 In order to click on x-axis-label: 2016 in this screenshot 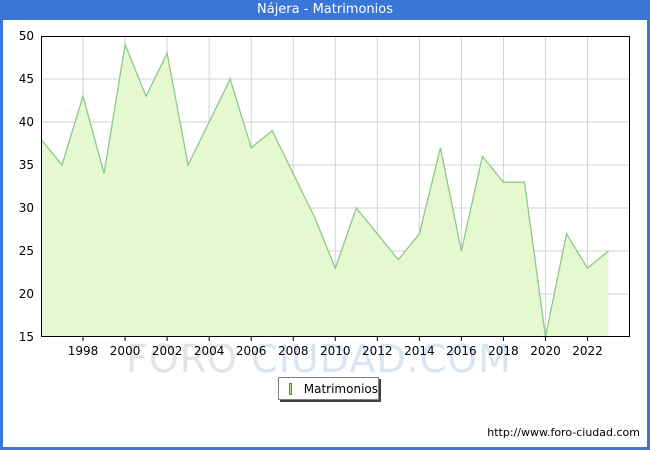, I will do `click(461, 351)`.